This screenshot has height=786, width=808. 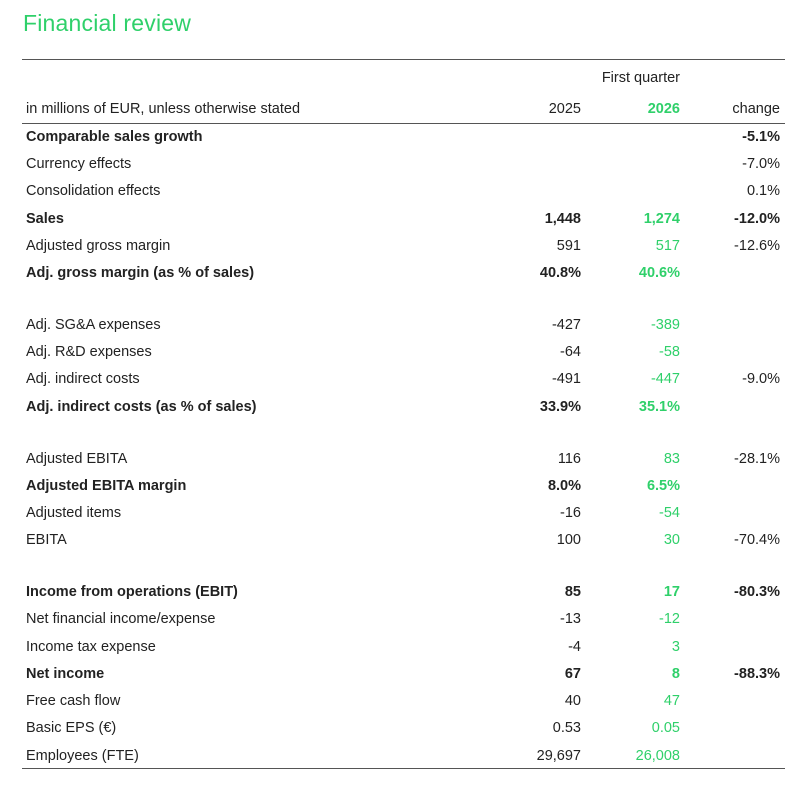 What do you see at coordinates (757, 540) in the screenshot?
I see `value-change: -70.4%` at bounding box center [757, 540].